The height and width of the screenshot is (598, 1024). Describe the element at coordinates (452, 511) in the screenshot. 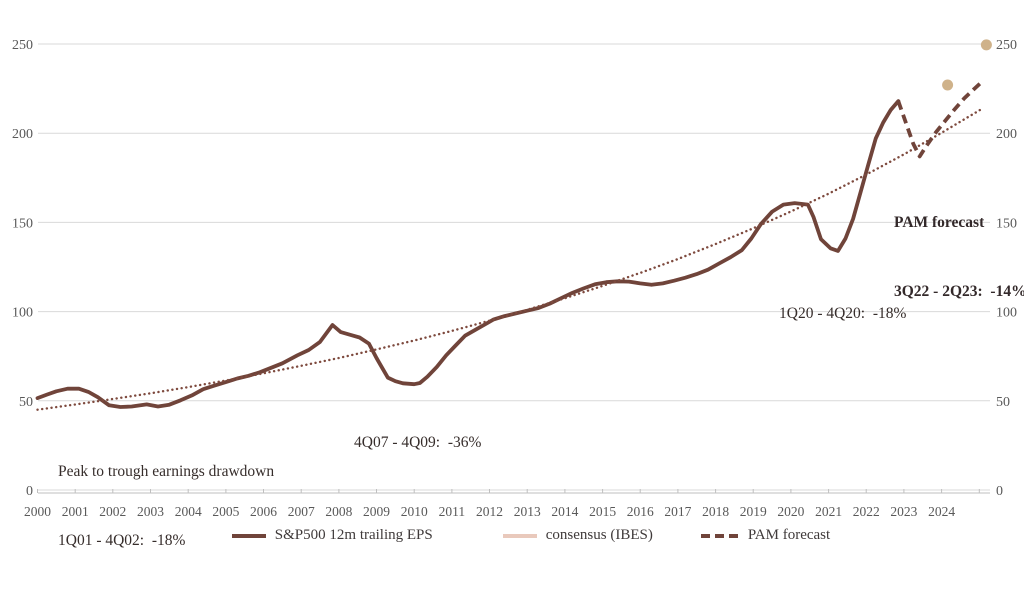

I see `x-axis-label: 2011` at that location.